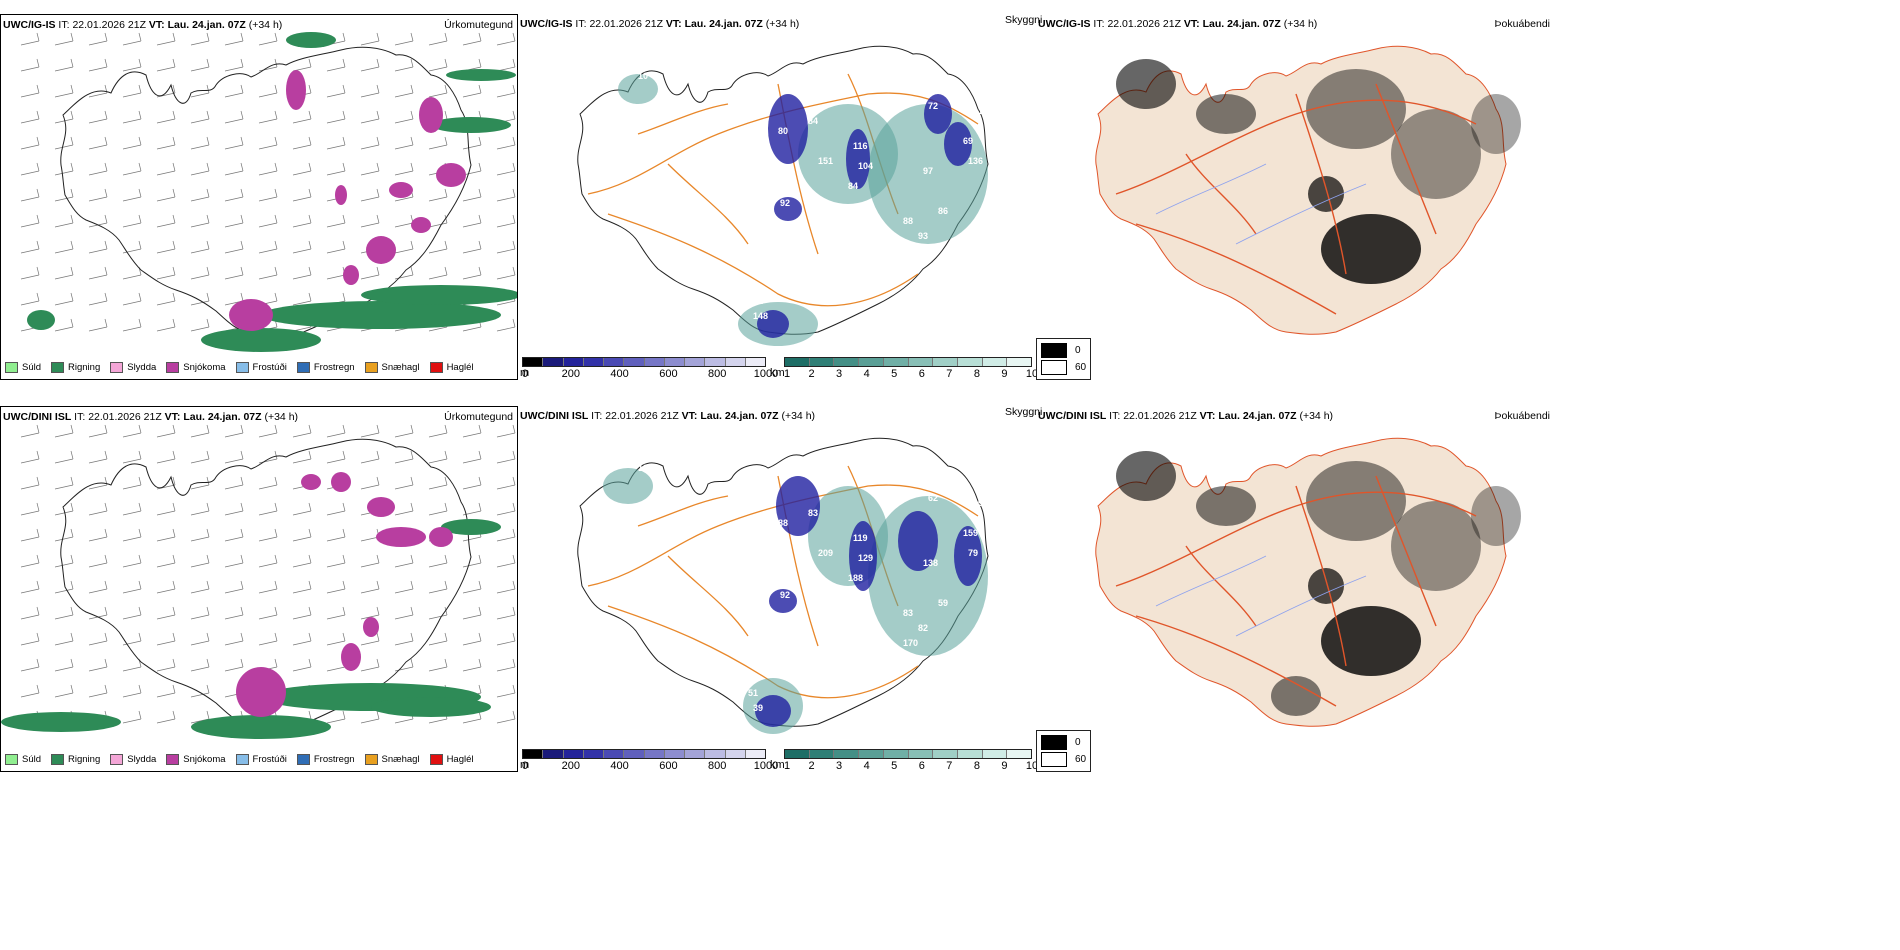  What do you see at coordinates (619, 766) in the screenshot?
I see `colorbar-tick: 400` at bounding box center [619, 766].